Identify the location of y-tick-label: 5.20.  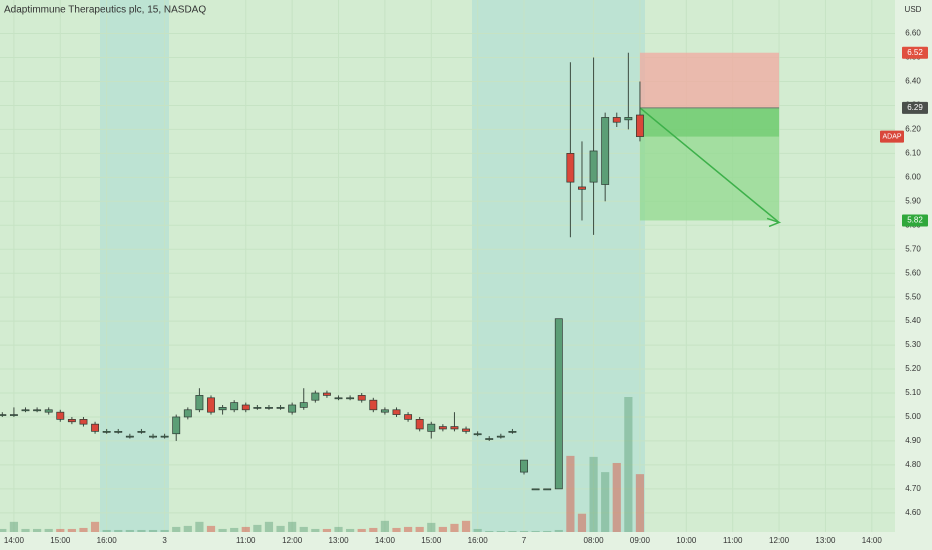
(913, 368).